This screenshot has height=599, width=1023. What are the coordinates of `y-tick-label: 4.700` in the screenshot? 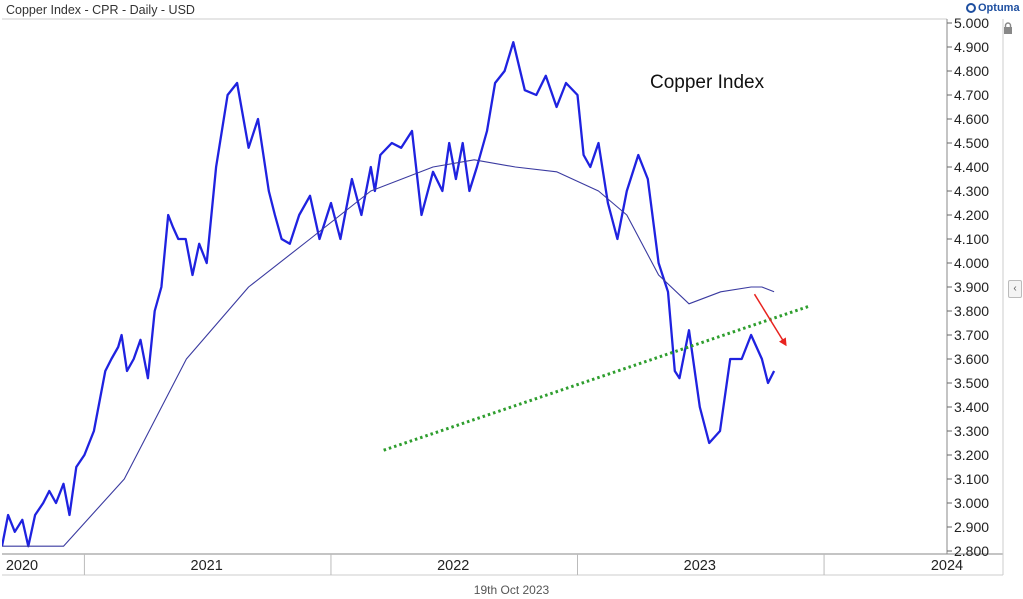 It's located at (971, 95).